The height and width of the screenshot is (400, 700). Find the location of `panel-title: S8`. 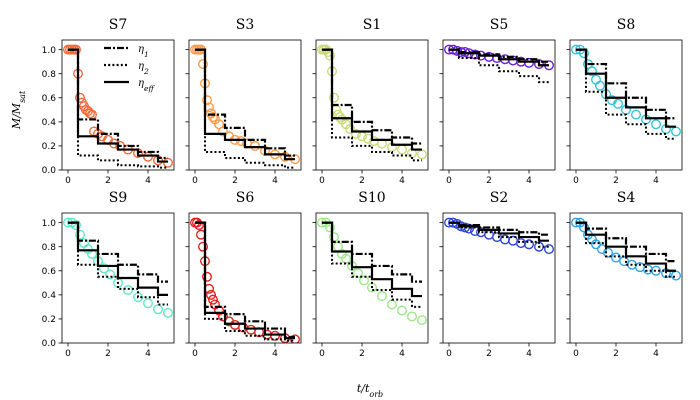

panel-title: S8 is located at coordinates (626, 25).